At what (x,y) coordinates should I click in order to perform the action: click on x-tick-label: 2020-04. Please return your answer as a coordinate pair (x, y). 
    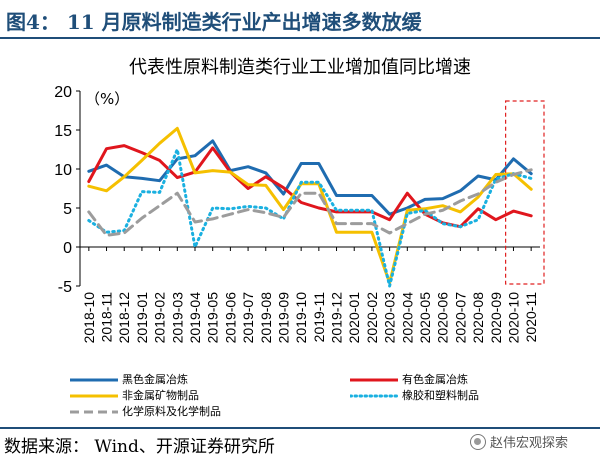
    Looking at the image, I should click on (407, 318).